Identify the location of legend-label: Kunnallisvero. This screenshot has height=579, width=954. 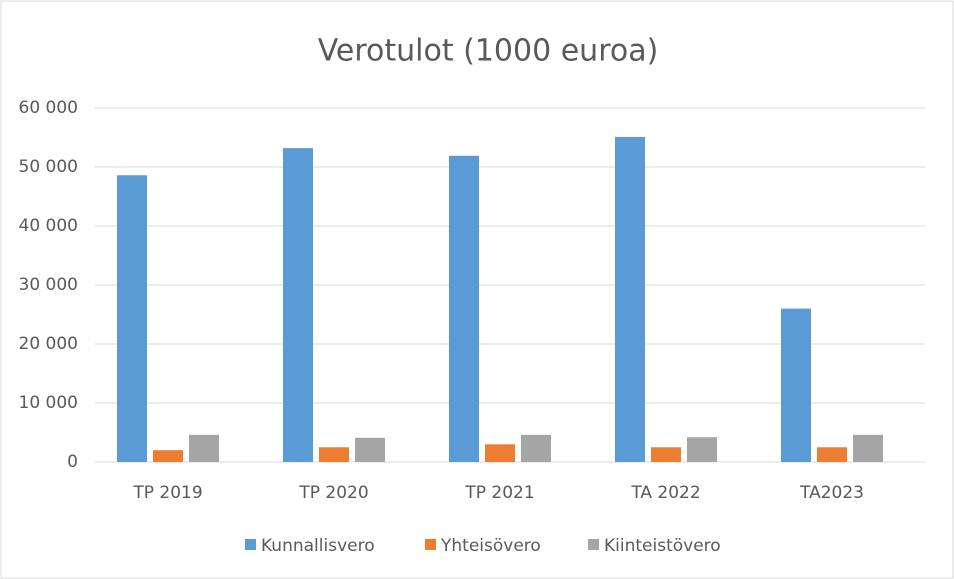
(318, 546).